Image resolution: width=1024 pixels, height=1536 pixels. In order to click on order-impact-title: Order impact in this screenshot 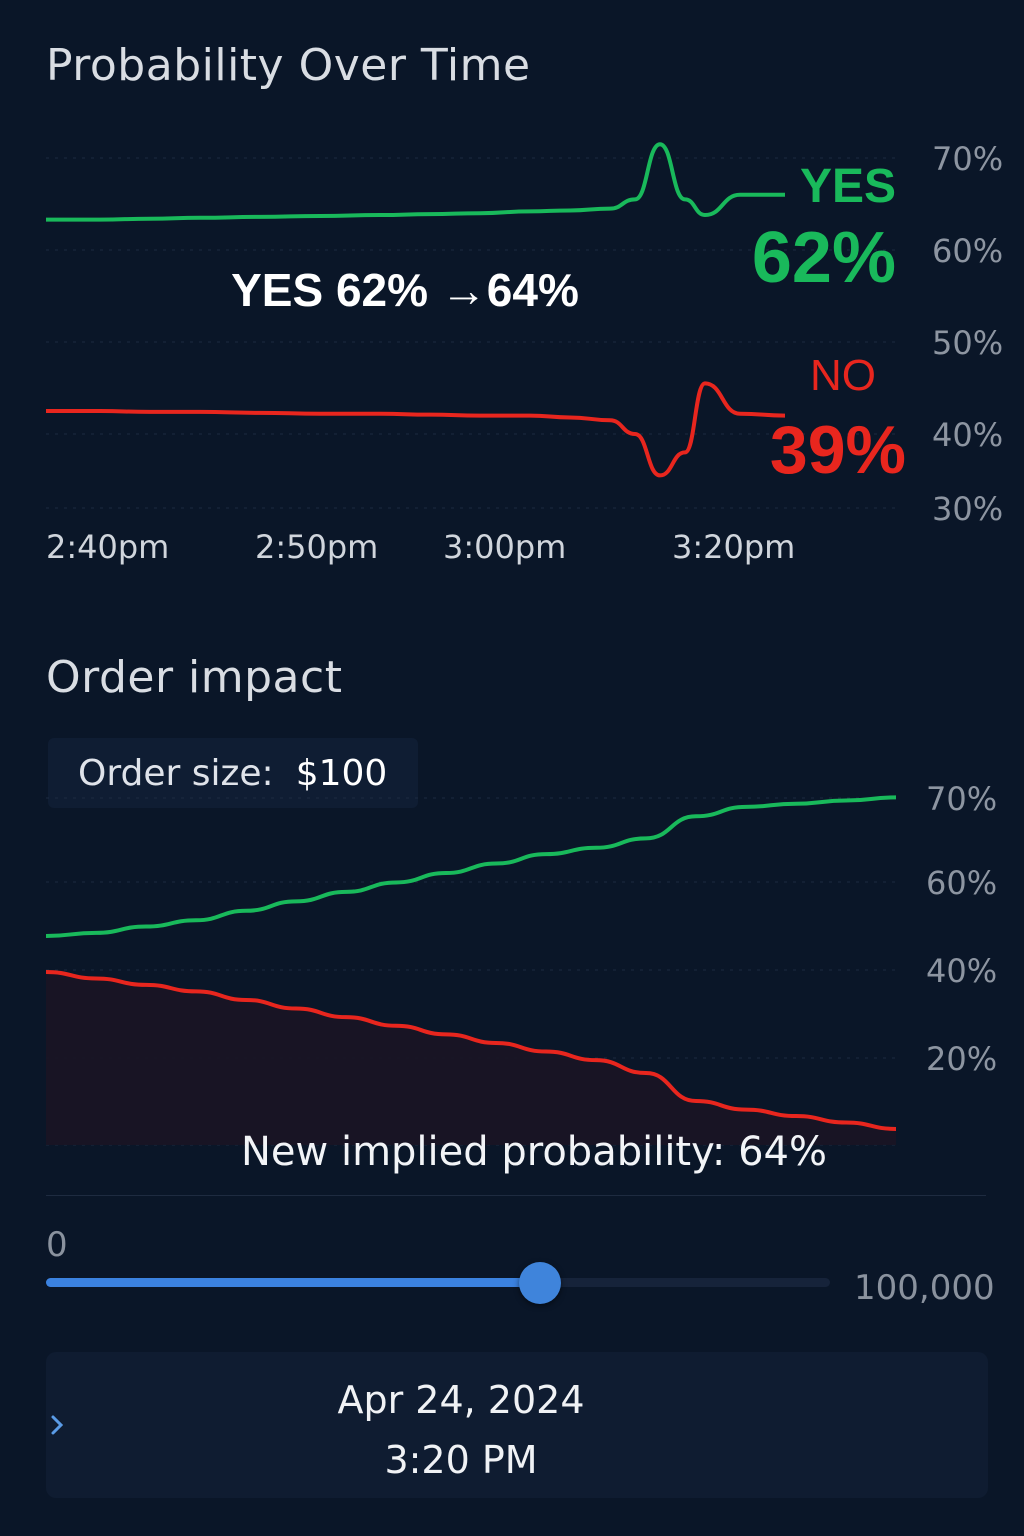, I will do `click(194, 677)`.